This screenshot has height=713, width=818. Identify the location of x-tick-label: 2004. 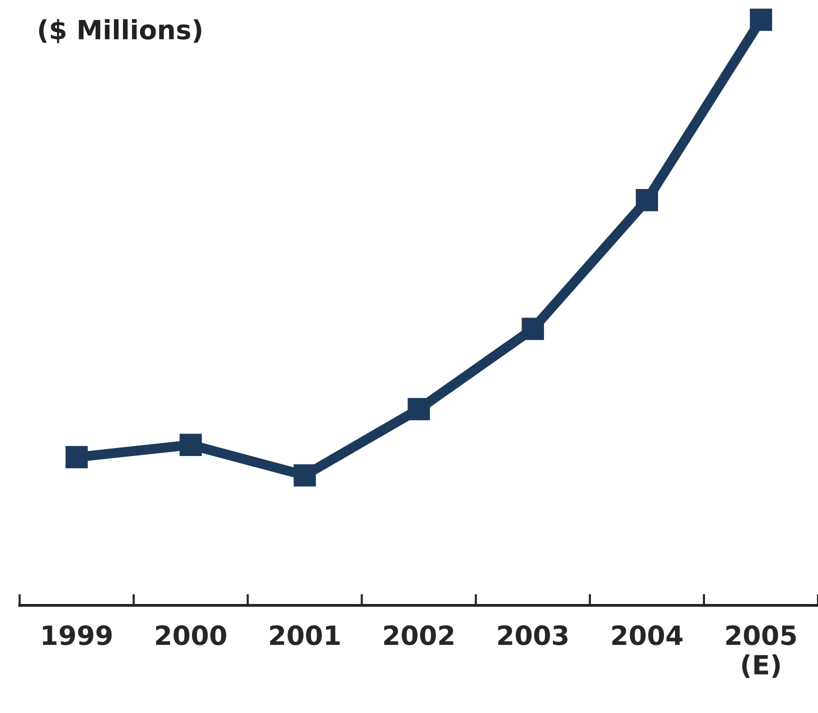
(647, 635).